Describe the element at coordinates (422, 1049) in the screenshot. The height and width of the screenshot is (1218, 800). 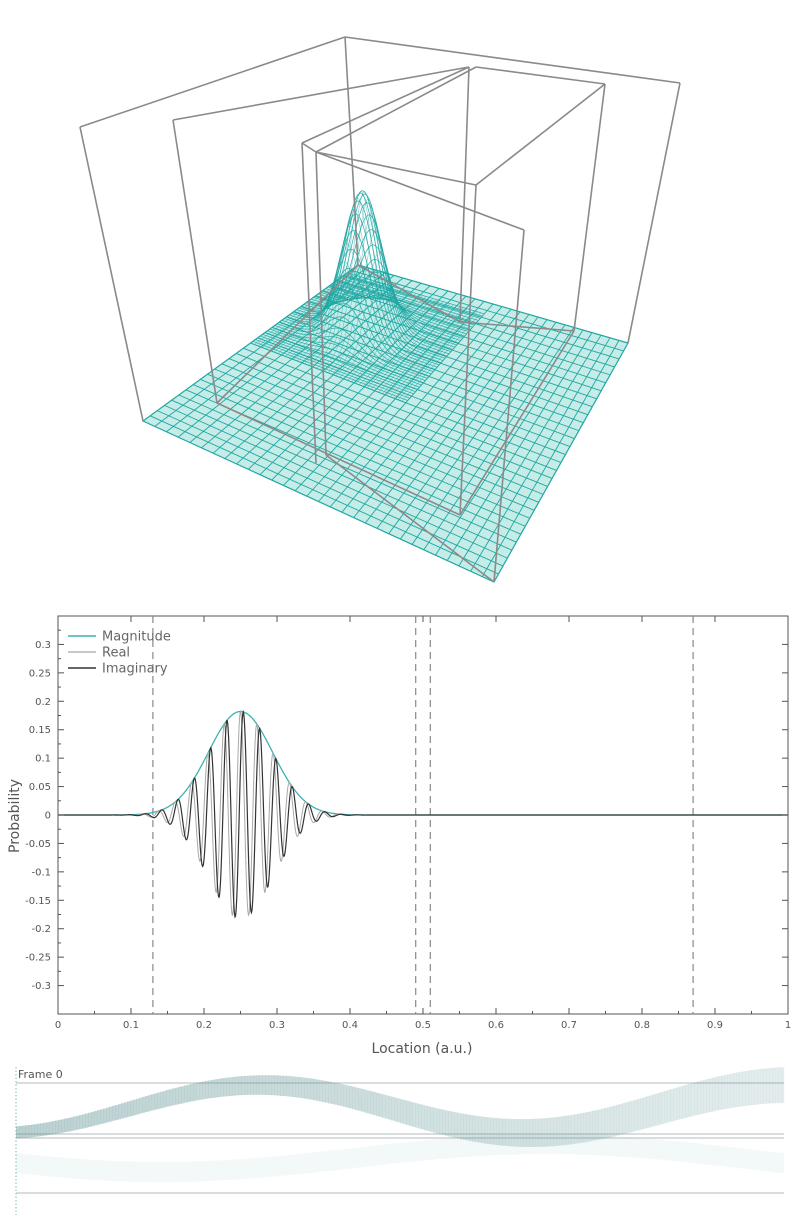
I see `x-axis-label: Location (a.u.)` at that location.